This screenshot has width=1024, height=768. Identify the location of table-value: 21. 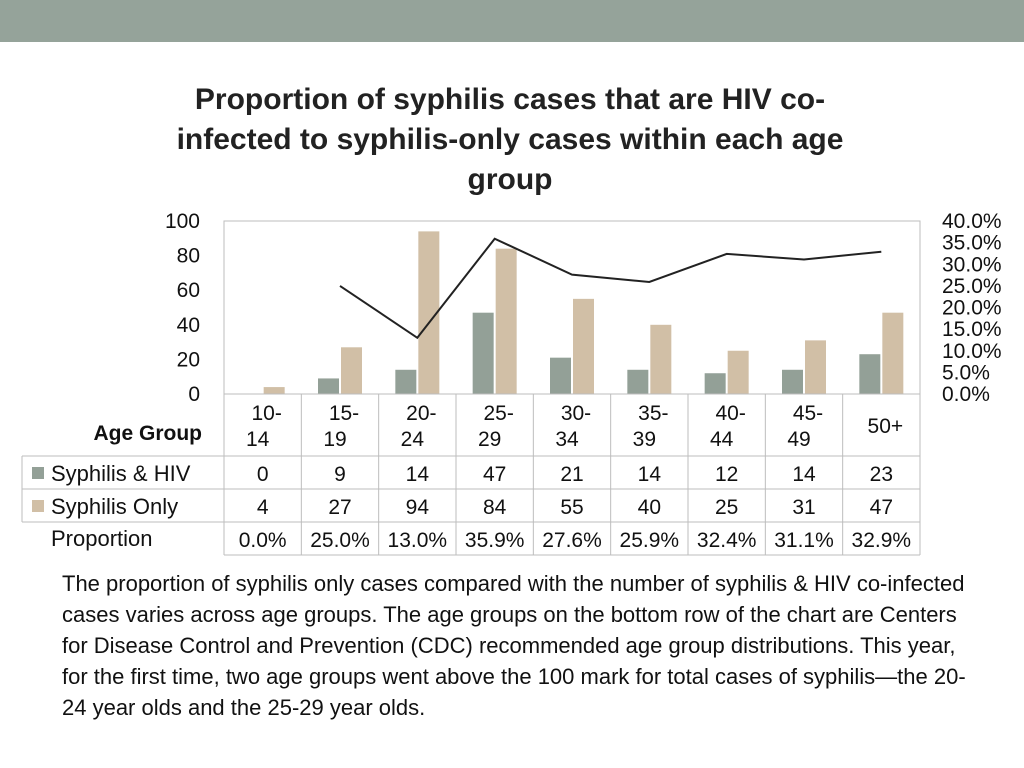
(571, 474).